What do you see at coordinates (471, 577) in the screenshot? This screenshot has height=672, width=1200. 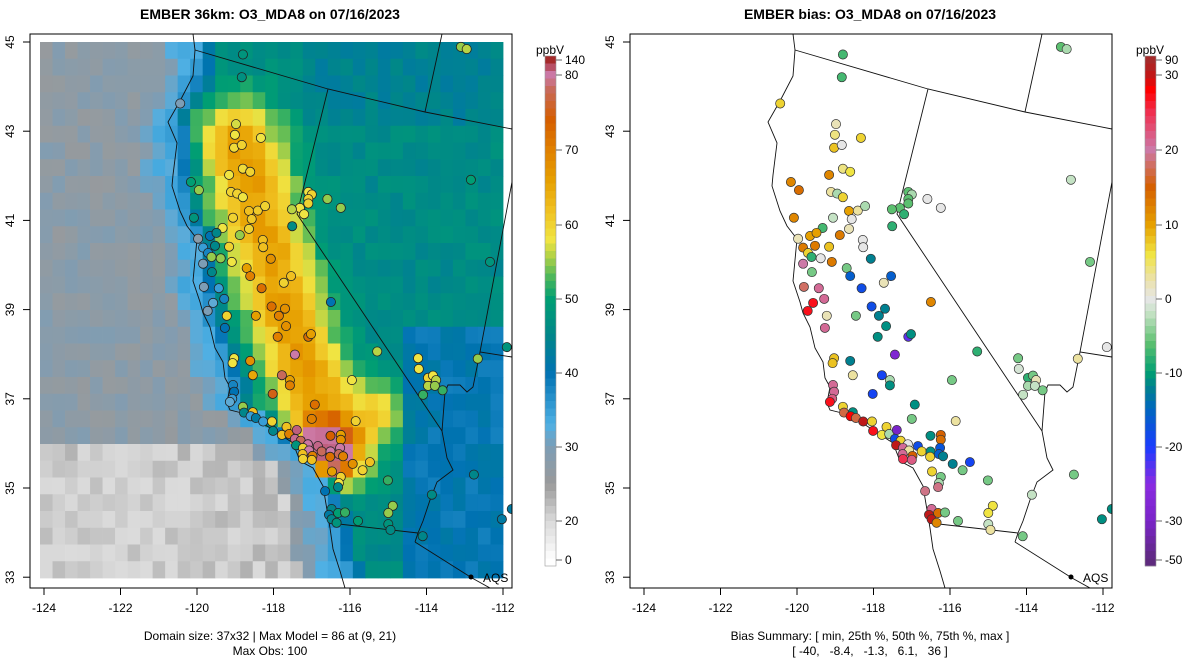 I see `aqs-marker` at bounding box center [471, 577].